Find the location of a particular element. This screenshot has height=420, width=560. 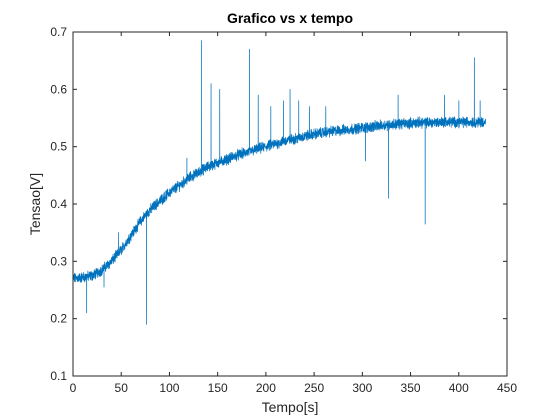

x-tick-label: 450 is located at coordinates (507, 388).